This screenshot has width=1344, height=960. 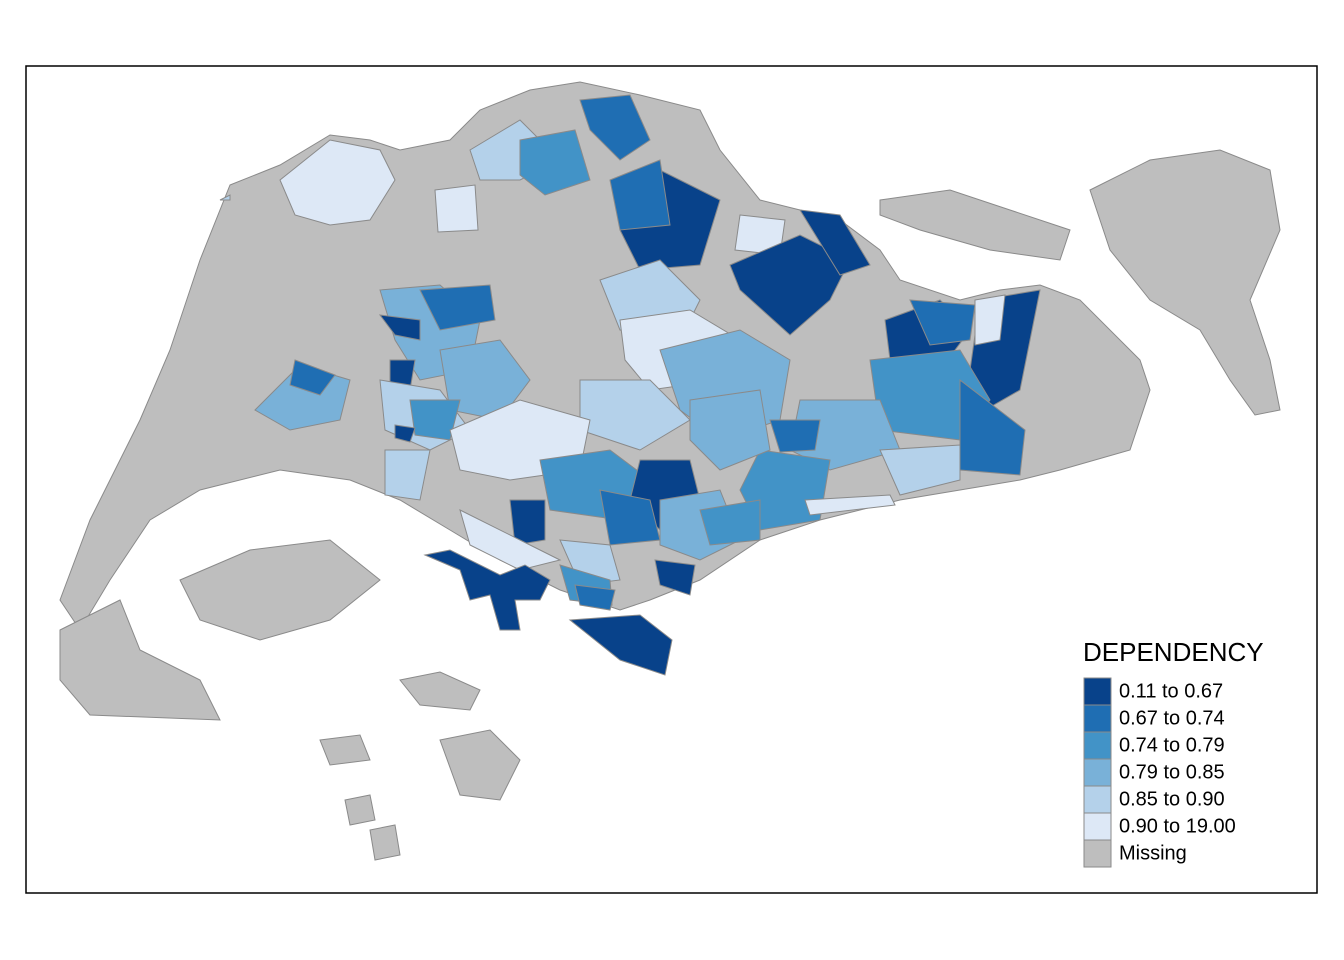 I want to click on legend-label: Missing, so click(x=1153, y=853).